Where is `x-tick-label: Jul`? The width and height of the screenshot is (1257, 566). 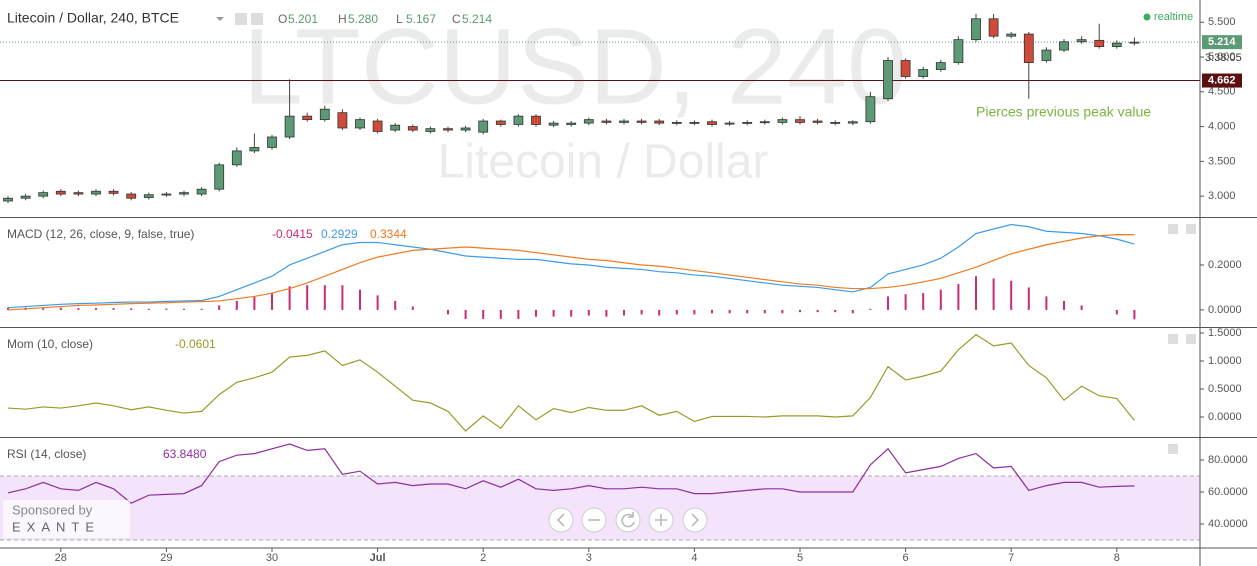
x-tick-label: Jul is located at coordinates (378, 558).